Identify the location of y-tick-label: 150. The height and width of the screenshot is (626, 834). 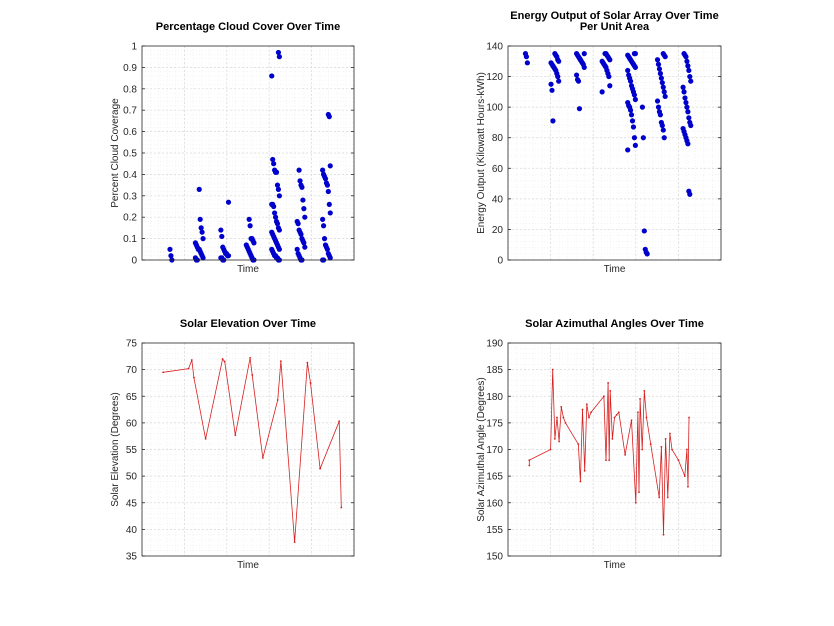
(494, 557).